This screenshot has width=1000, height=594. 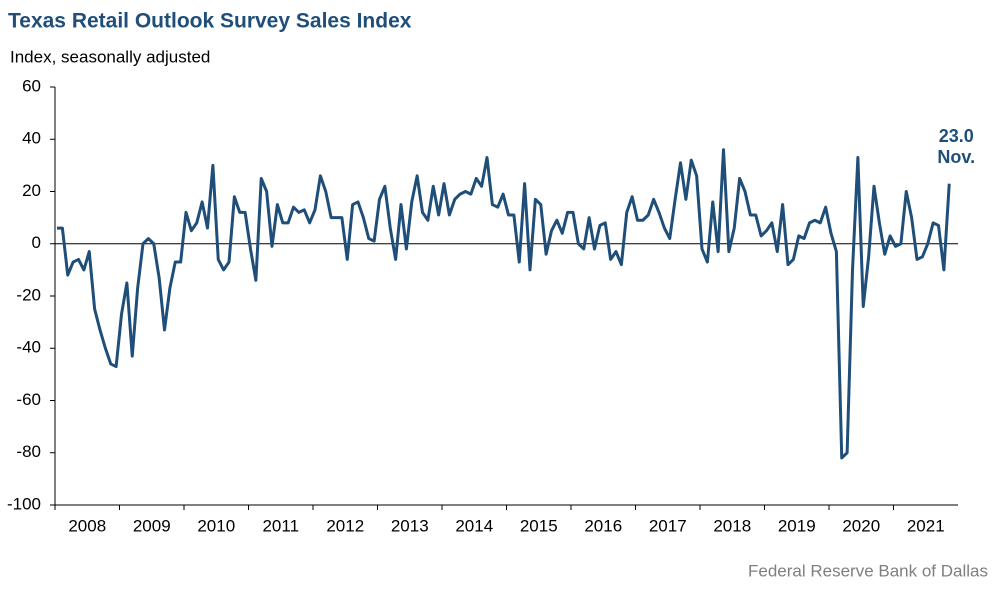 I want to click on y-tick-label: 60, so click(x=31, y=85).